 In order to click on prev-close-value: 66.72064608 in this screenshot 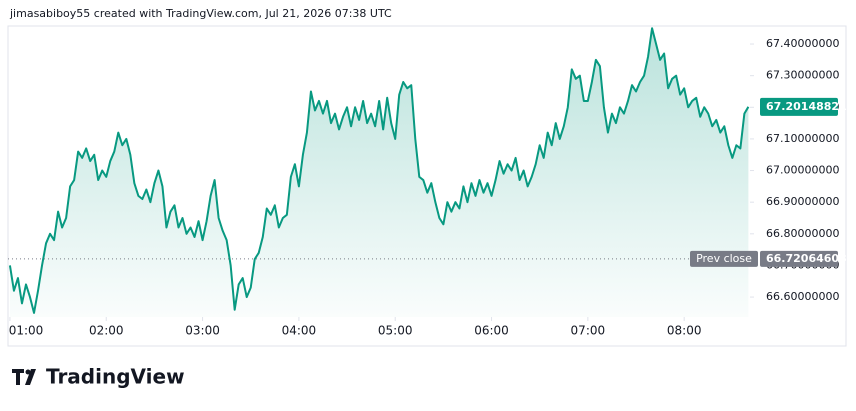, I will do `click(806, 258)`.